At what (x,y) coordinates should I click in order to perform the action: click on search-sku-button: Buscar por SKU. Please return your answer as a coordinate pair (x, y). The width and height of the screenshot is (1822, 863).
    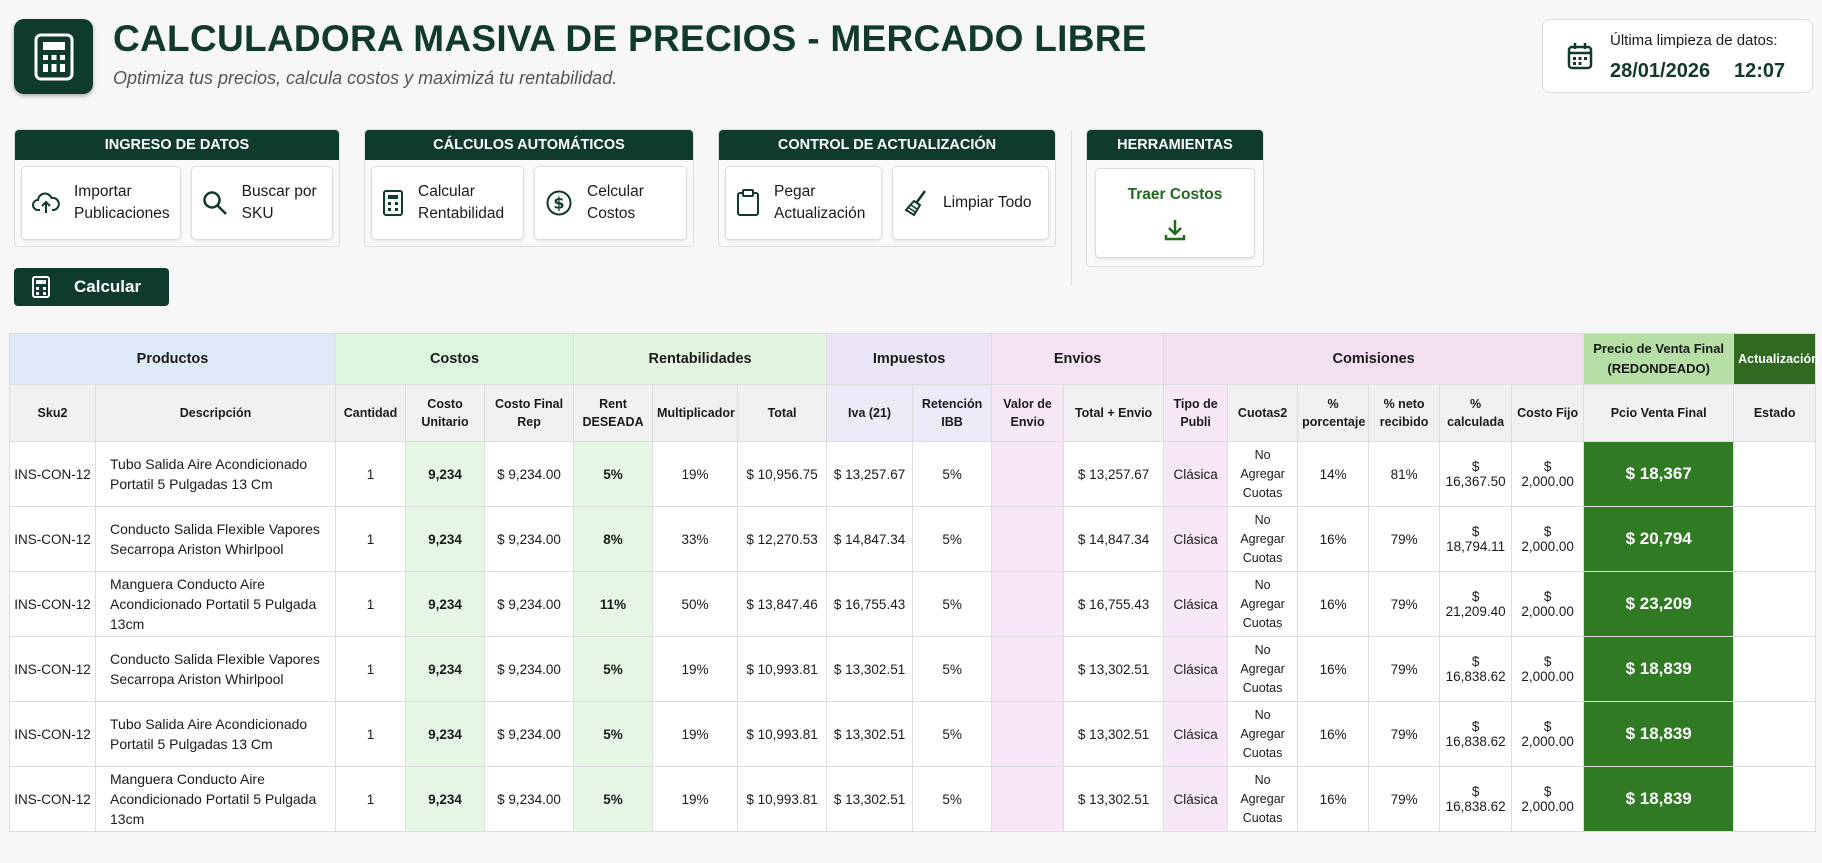
    Looking at the image, I should click on (261, 203).